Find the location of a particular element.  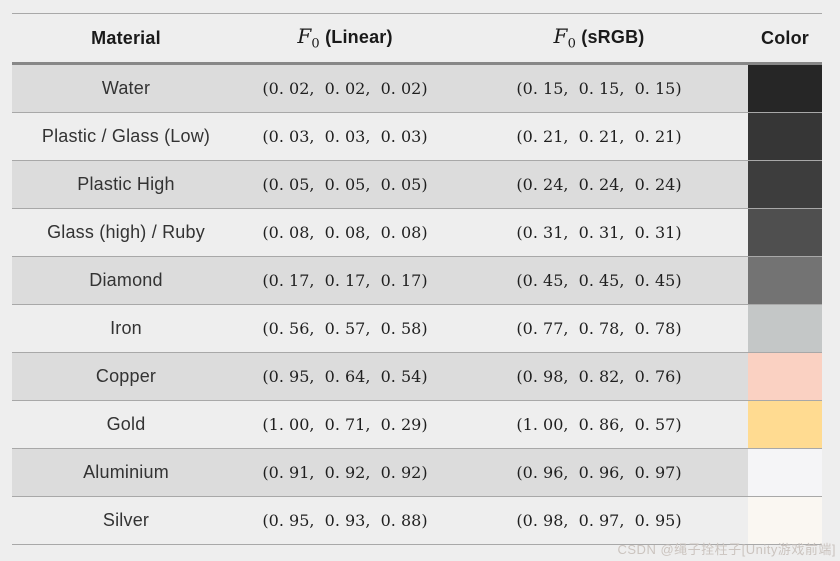

material-cell: Glass (high) / Ruby is located at coordinates (126, 232).